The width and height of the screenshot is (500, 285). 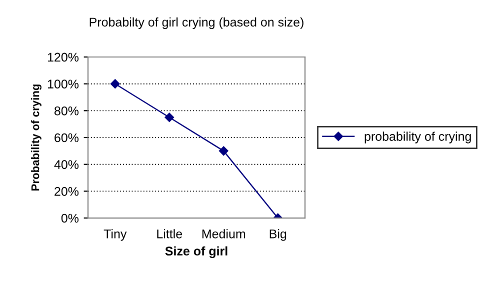 What do you see at coordinates (63, 57) in the screenshot?
I see `y-tick-label: 120%` at bounding box center [63, 57].